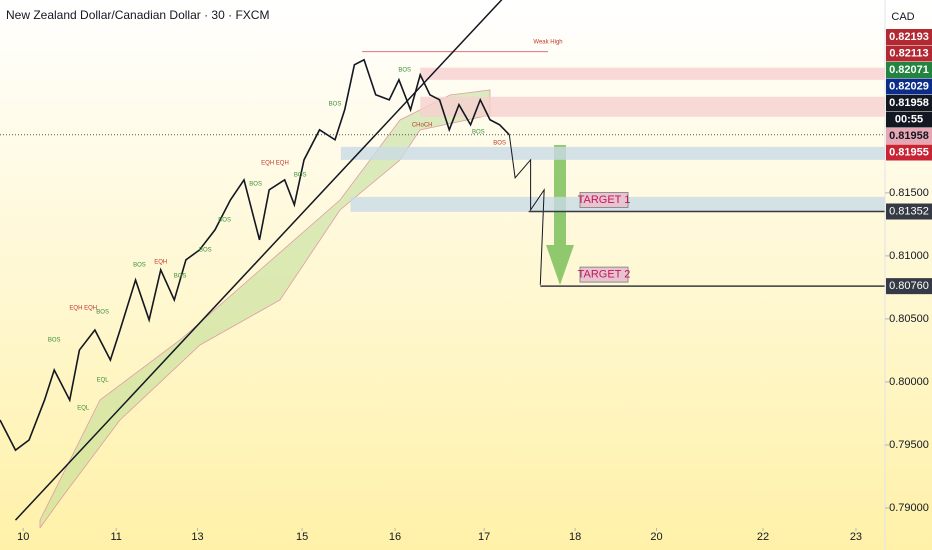  Describe the element at coordinates (909, 256) in the screenshot. I see `y-tick-label: 0.81000` at that location.